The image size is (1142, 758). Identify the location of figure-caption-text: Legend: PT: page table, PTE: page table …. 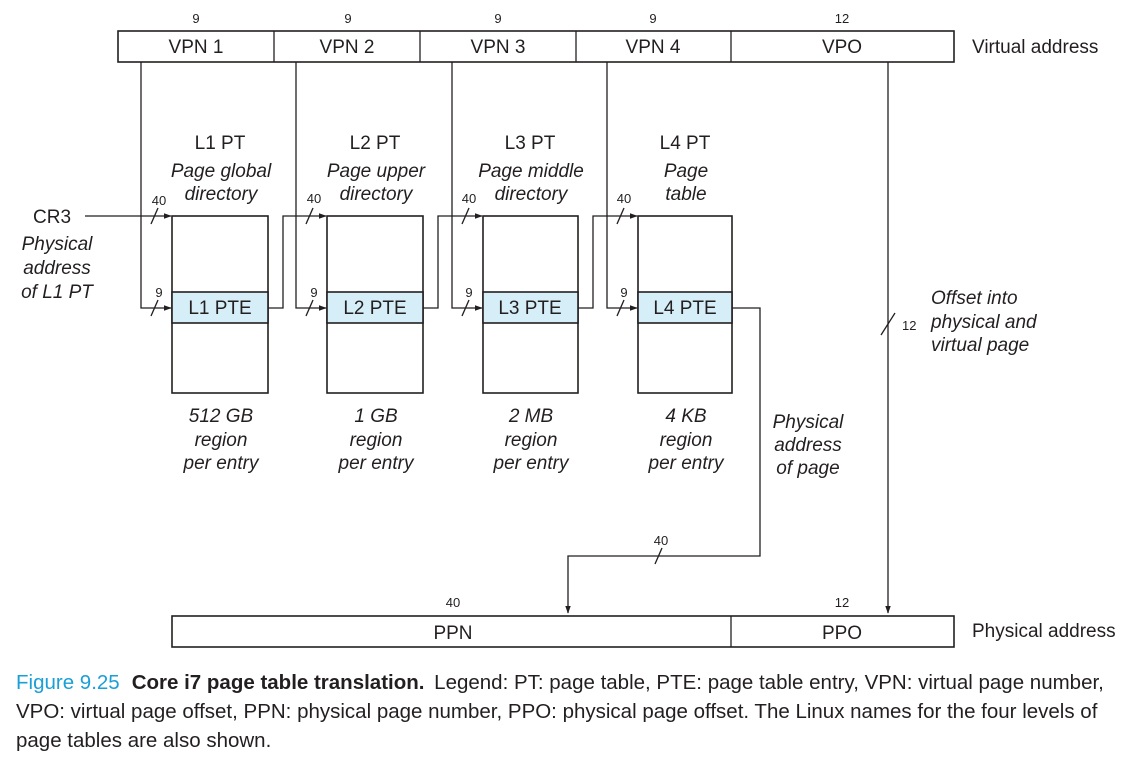
(560, 711).